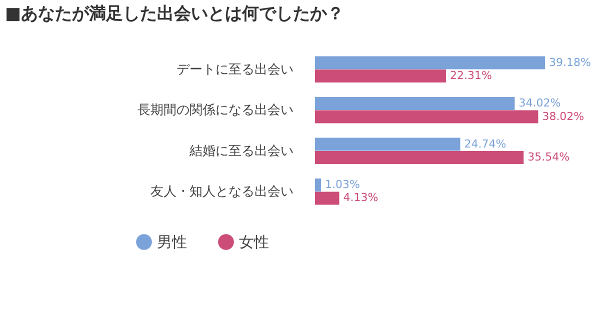 The width and height of the screenshot is (600, 320). I want to click on data-label: 35.54%, so click(549, 157).